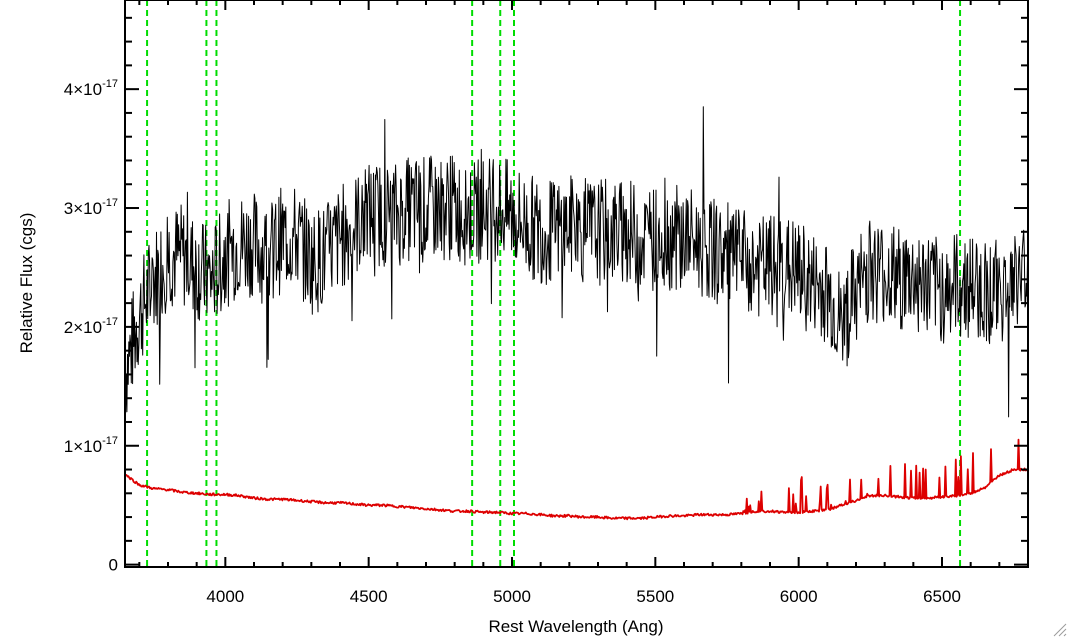 The width and height of the screenshot is (1069, 637). What do you see at coordinates (576, 479) in the screenshot?
I see `model-spectrum-line` at bounding box center [576, 479].